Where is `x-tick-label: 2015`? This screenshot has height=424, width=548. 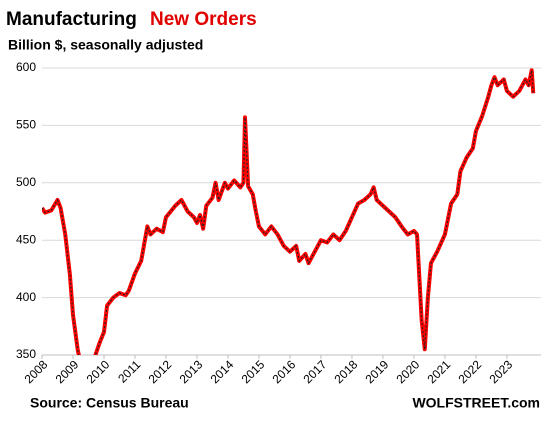 x-tick-label: 2015 is located at coordinates (253, 371).